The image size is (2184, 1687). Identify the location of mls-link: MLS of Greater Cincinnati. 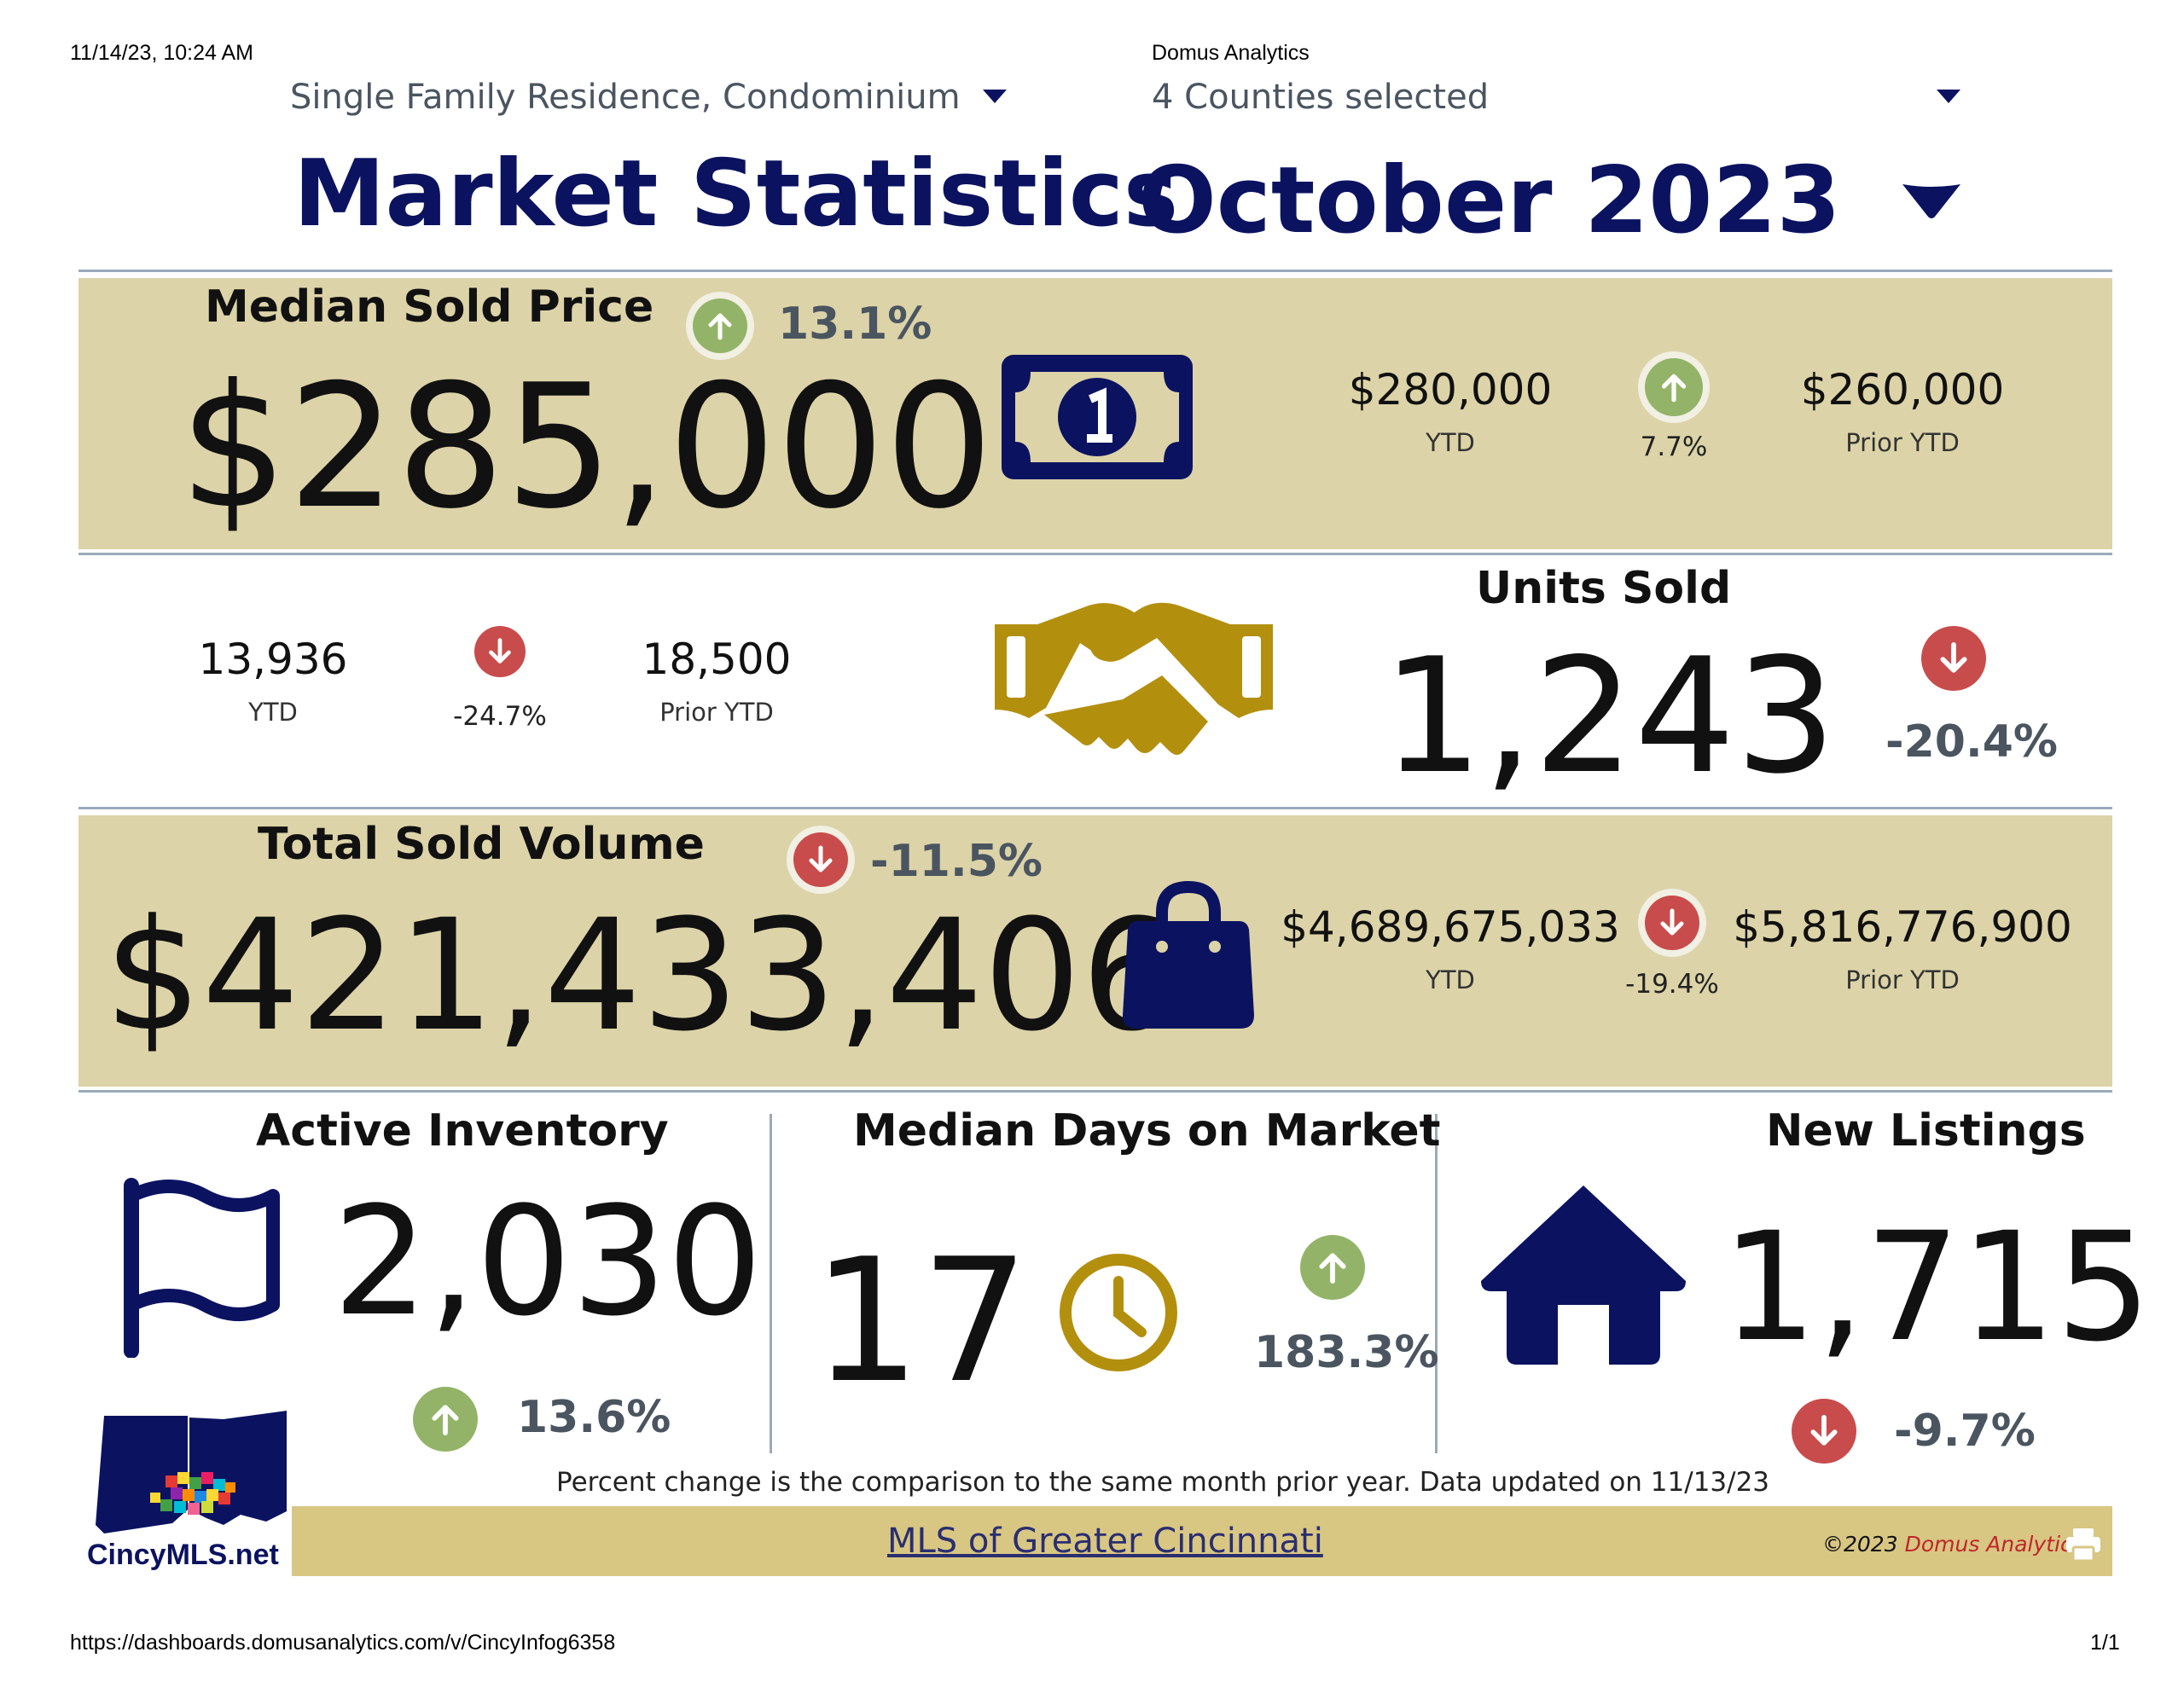
(1105, 1541).